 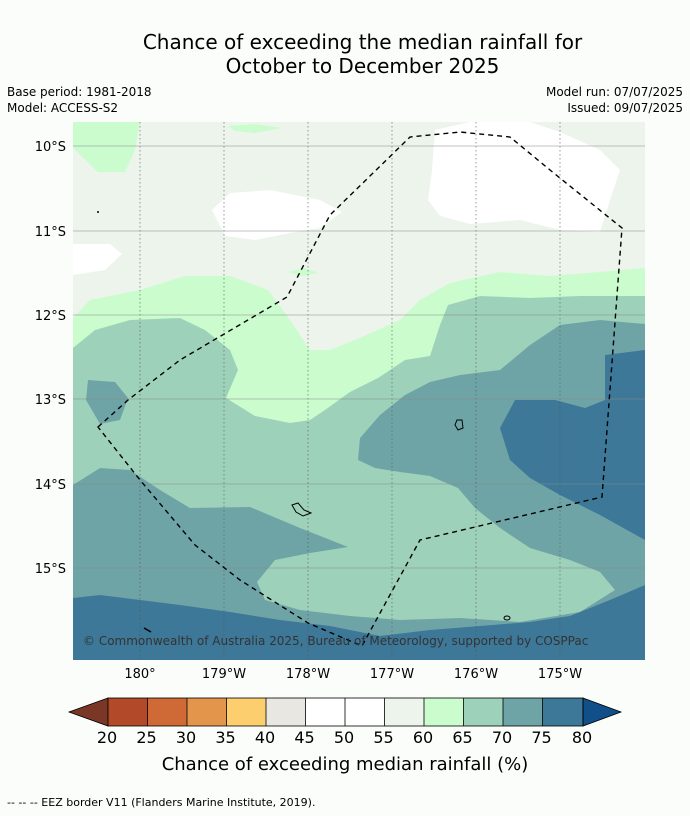 I want to click on lat-labels: 10°S 11°S 12°S 13°S 14°S 15°S, so click(x=50, y=358).